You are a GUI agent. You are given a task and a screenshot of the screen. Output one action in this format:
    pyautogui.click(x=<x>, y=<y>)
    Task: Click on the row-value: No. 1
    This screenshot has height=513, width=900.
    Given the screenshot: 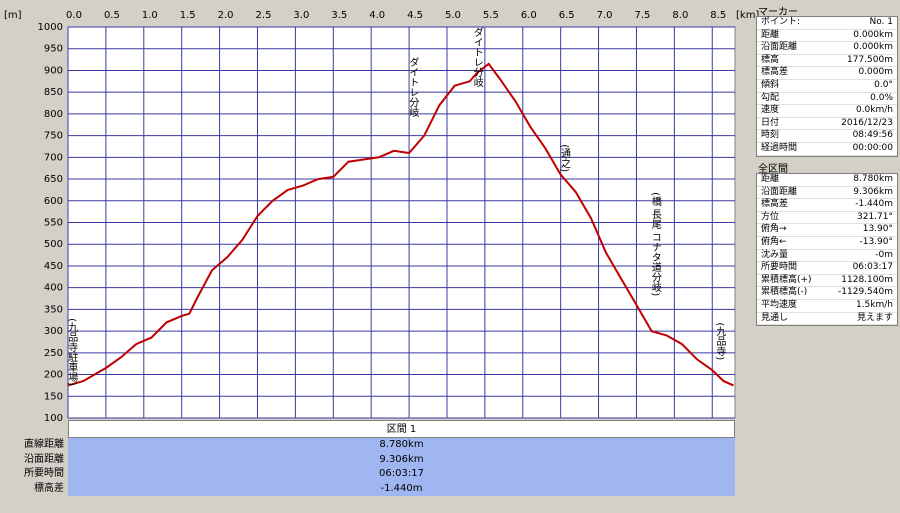 What is the action you would take?
    pyautogui.click(x=881, y=22)
    